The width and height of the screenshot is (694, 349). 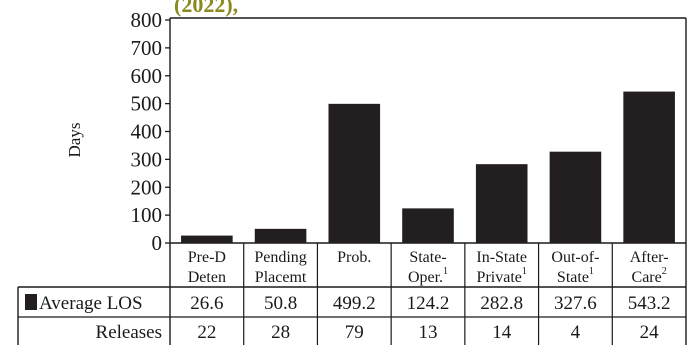 What do you see at coordinates (575, 257) in the screenshot?
I see `category-label: Out-of-` at bounding box center [575, 257].